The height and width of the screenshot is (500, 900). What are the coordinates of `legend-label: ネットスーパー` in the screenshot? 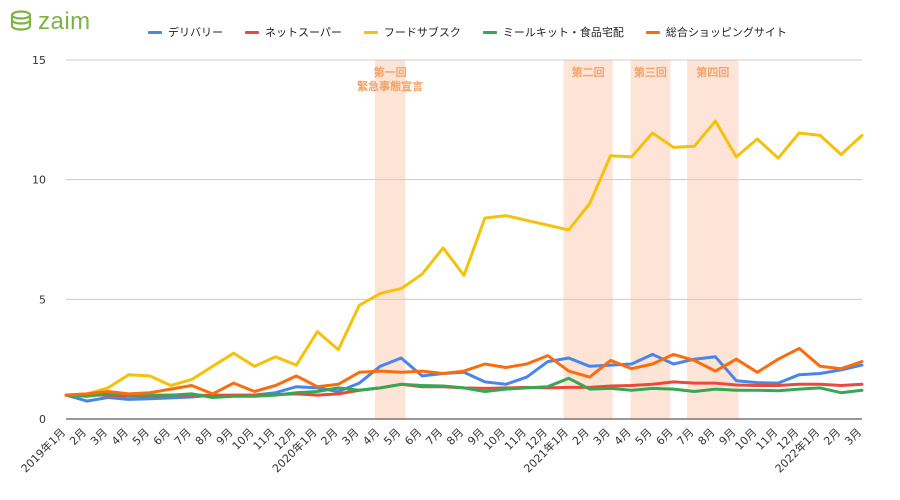 It's located at (303, 32).